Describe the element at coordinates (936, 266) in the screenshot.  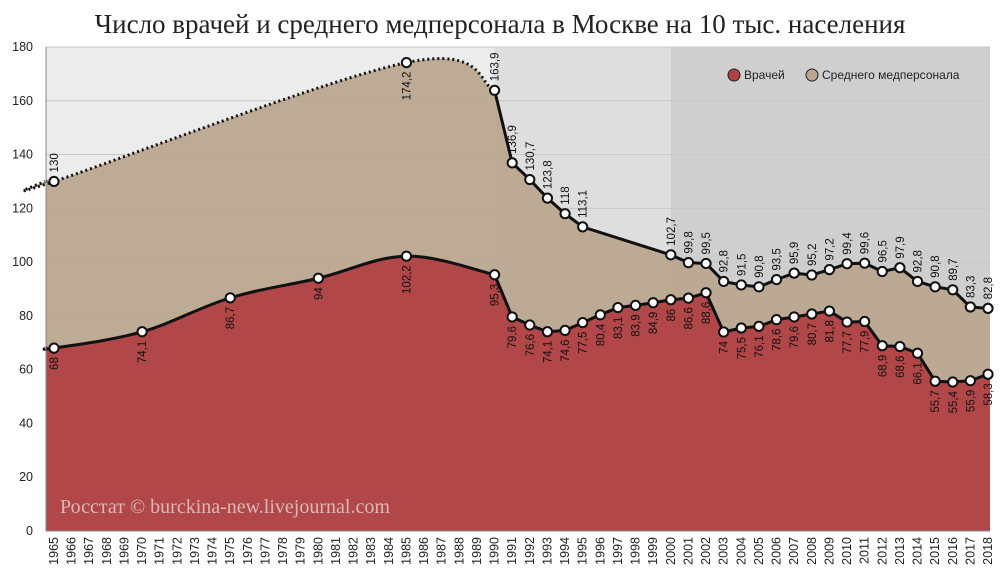
I see `data-label-nurses: 90,8` at that location.